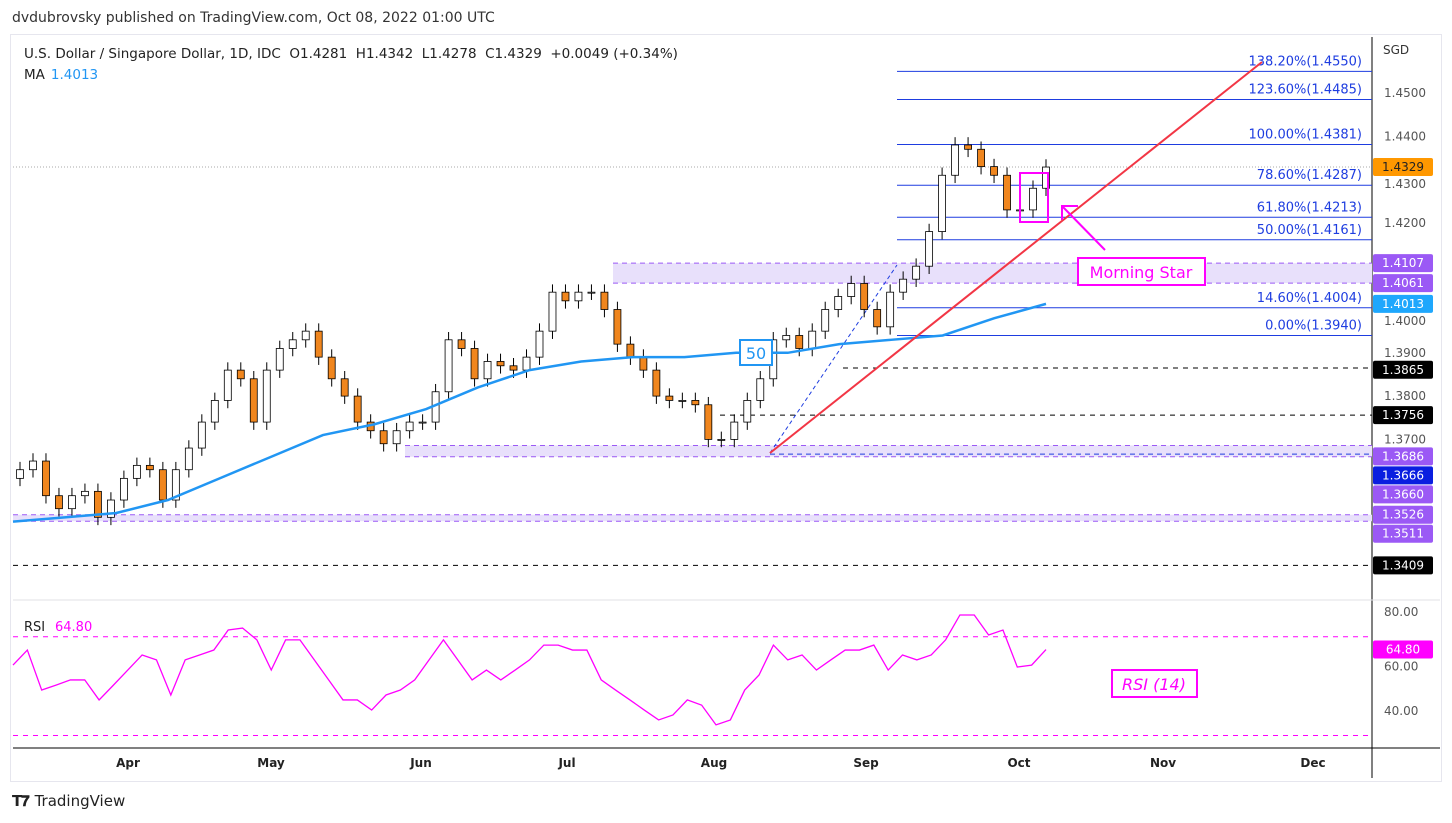  Describe the element at coordinates (1018, 763) in the screenshot. I see `time-tick: Oct` at that location.